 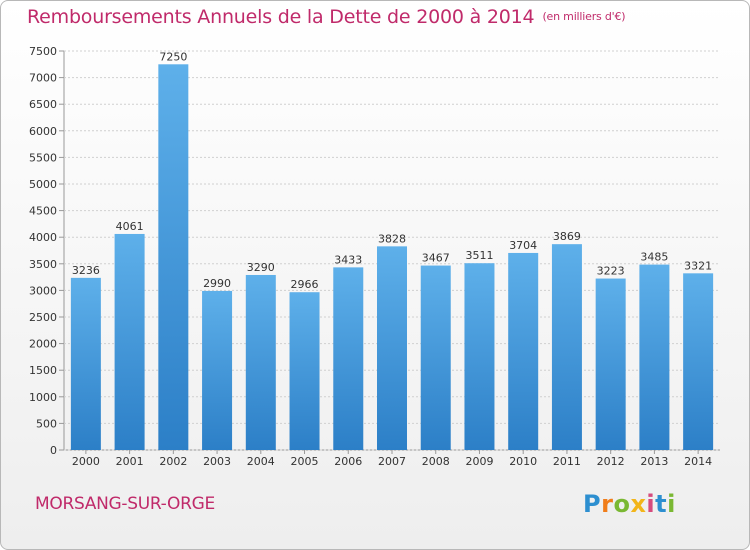 I want to click on data-label: 3223, so click(x=611, y=271).